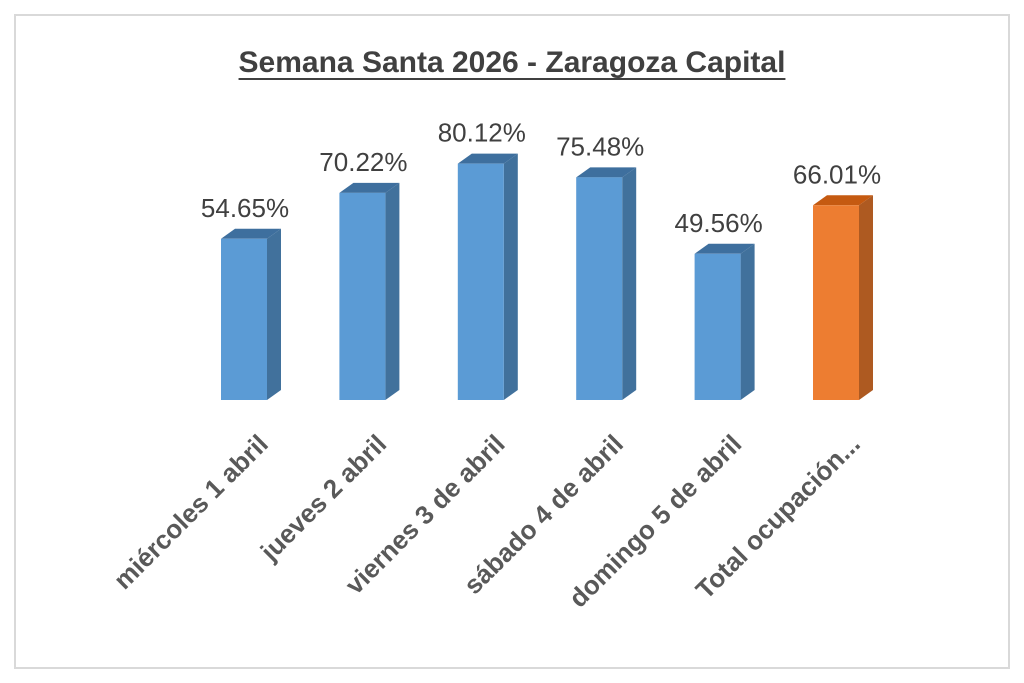 This screenshot has width=1024, height=683. What do you see at coordinates (837, 174) in the screenshot?
I see `data-label-6: 66.01%` at bounding box center [837, 174].